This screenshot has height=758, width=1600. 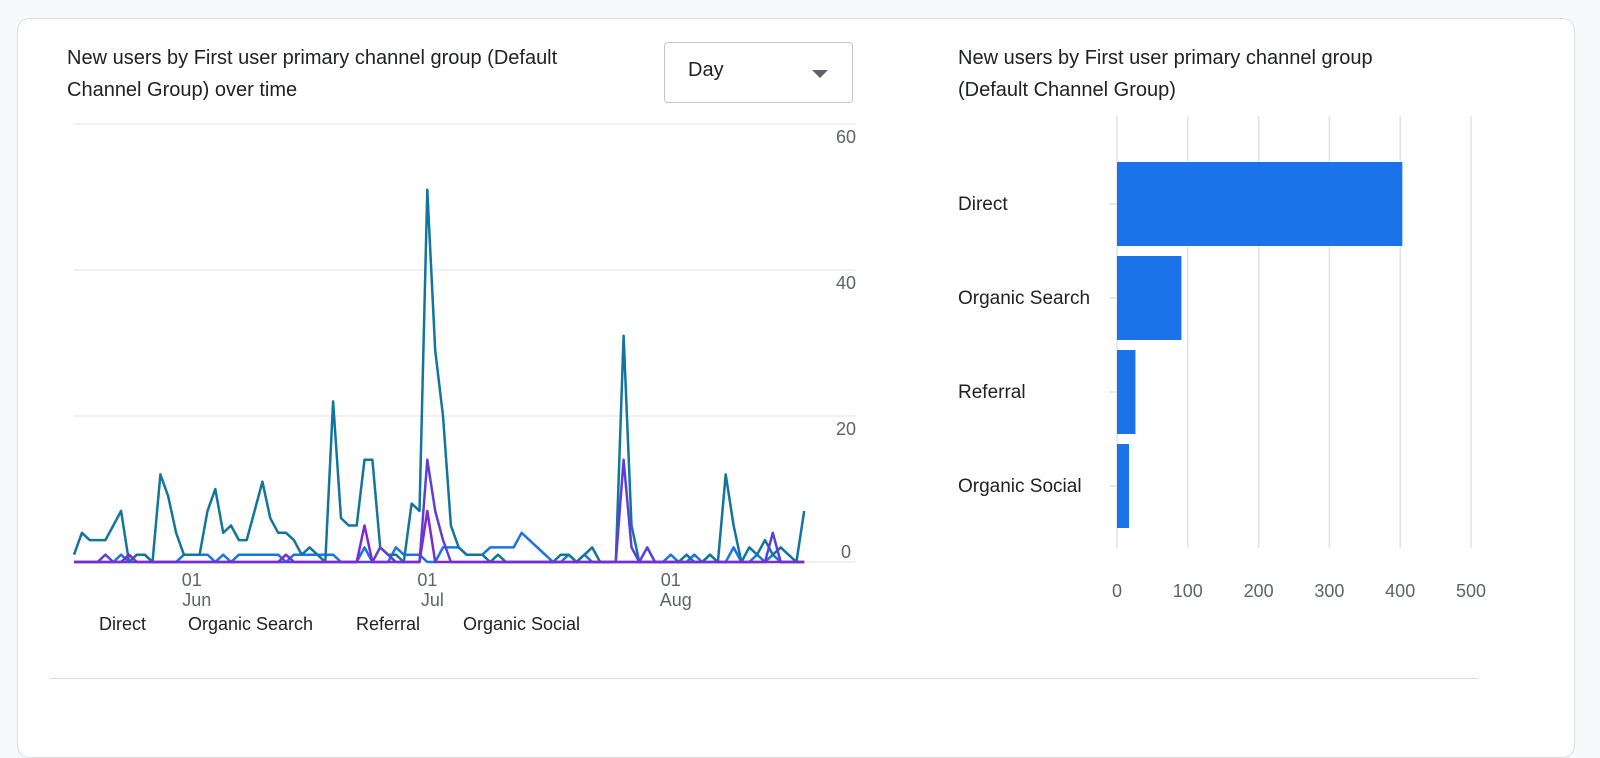 What do you see at coordinates (846, 429) in the screenshot?
I see `y-tick-label: 20` at bounding box center [846, 429].